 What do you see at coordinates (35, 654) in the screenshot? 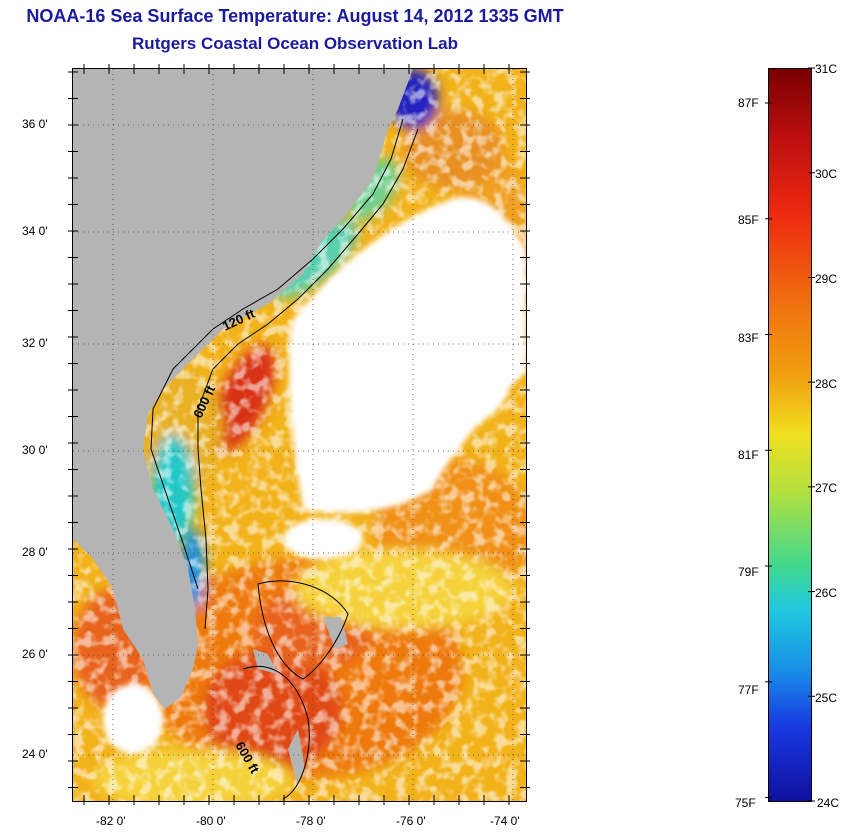
I see `lat-label: 26 0'` at bounding box center [35, 654].